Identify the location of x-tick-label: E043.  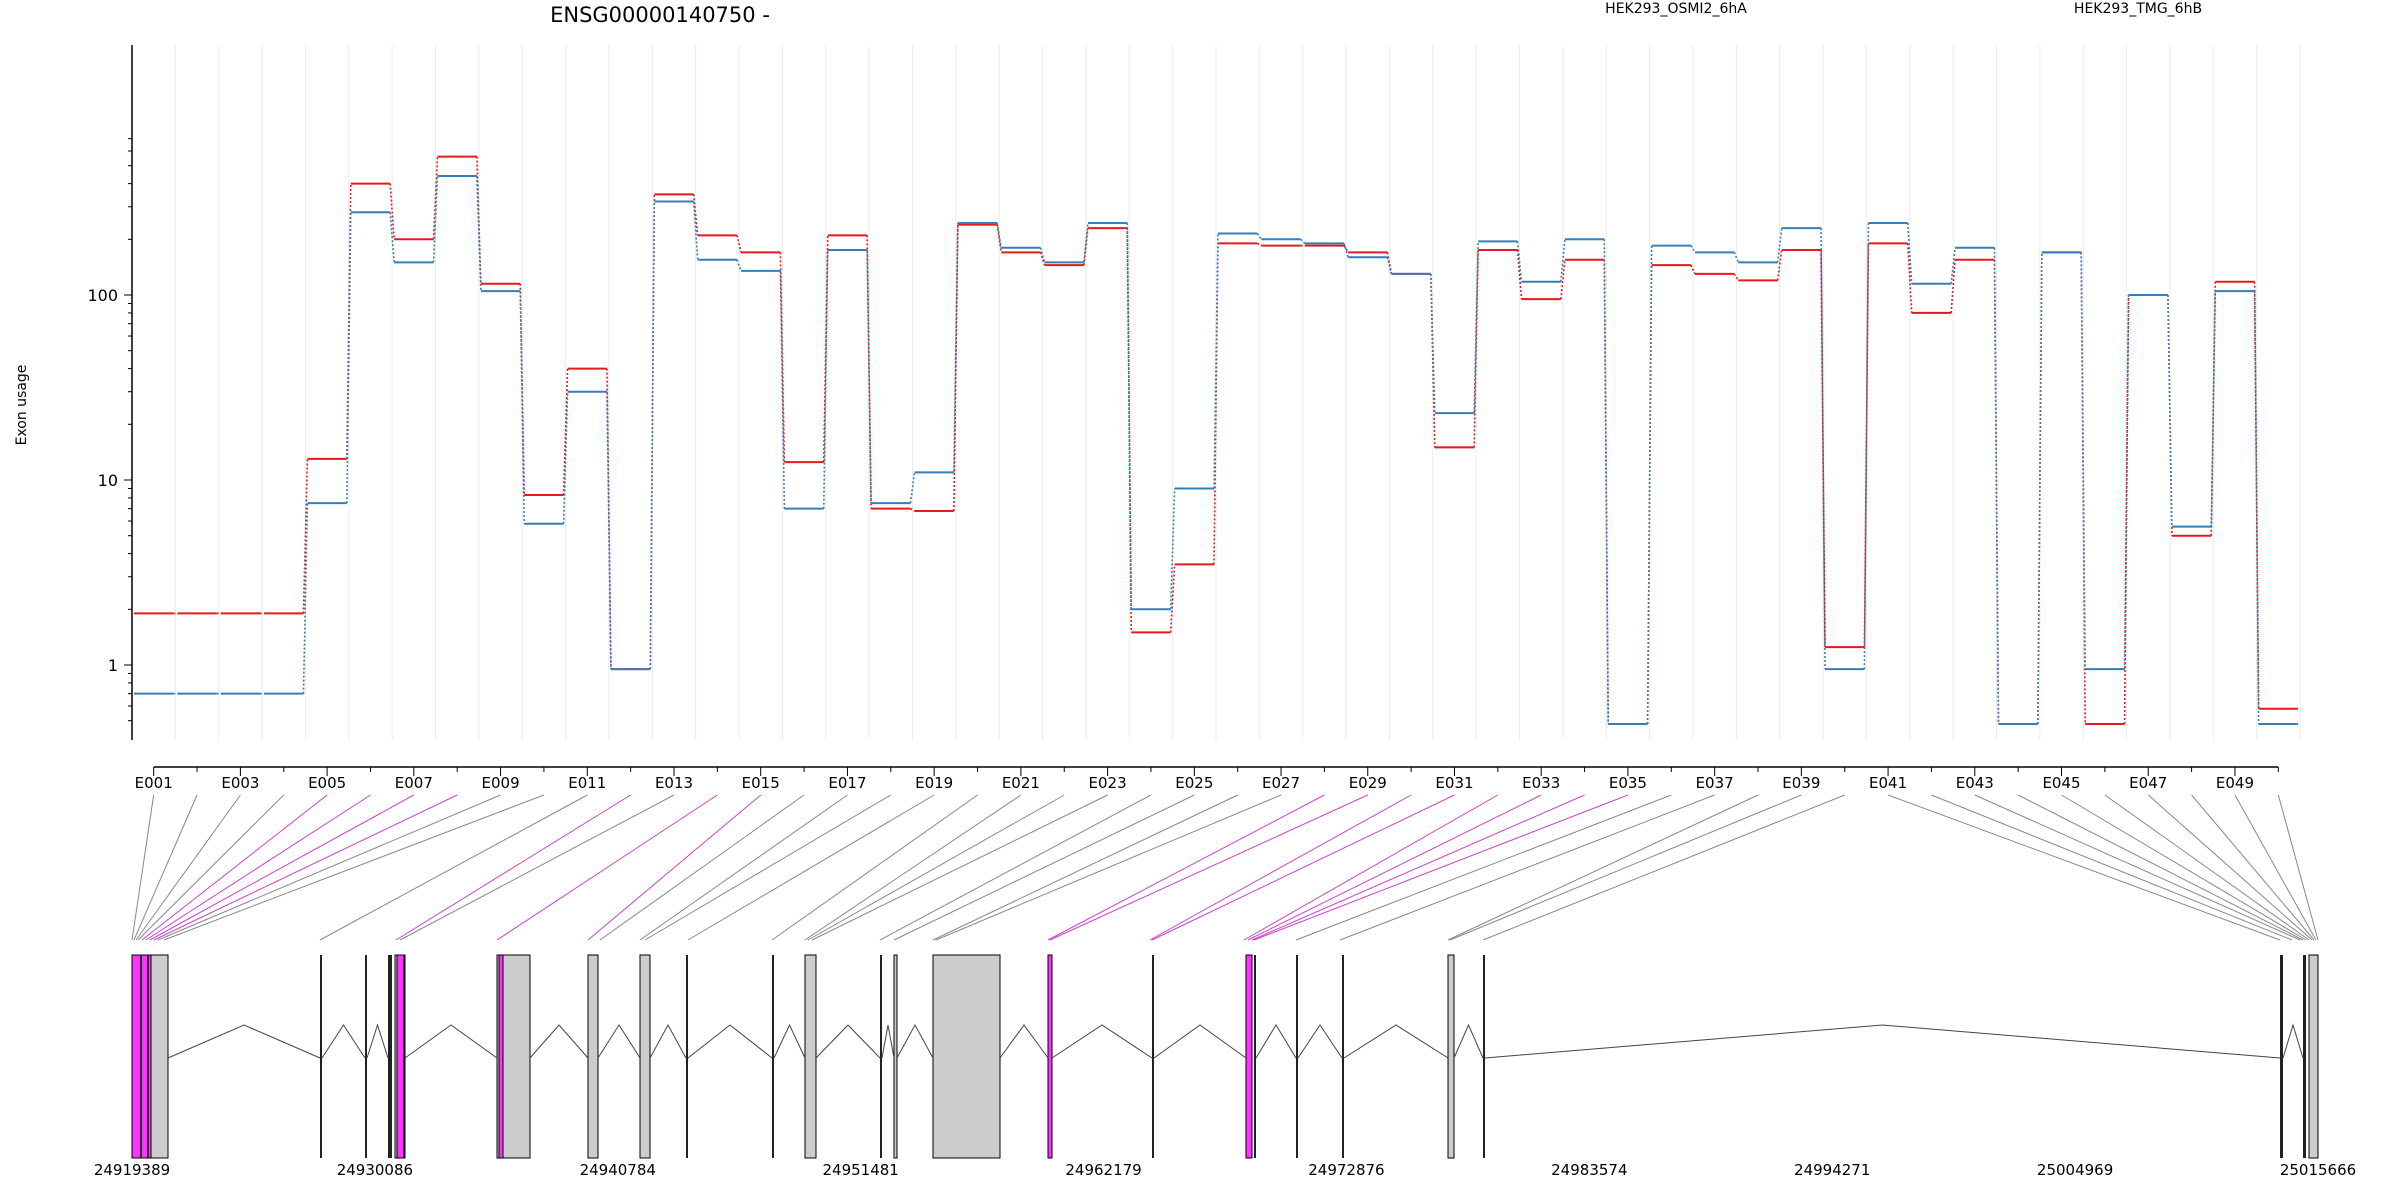
(1975, 783).